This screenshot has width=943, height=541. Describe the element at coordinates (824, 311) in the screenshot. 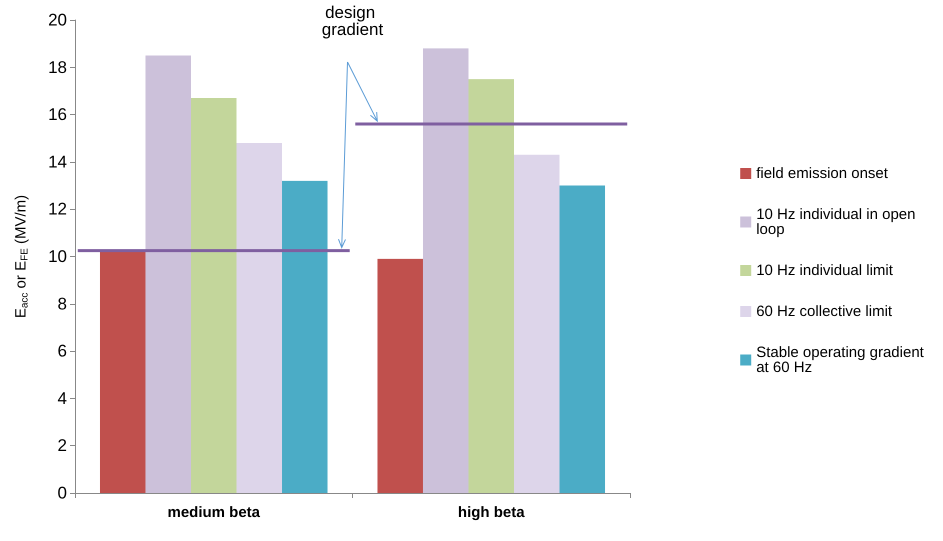

I see `legend-label: 60 Hz collective limit` at that location.